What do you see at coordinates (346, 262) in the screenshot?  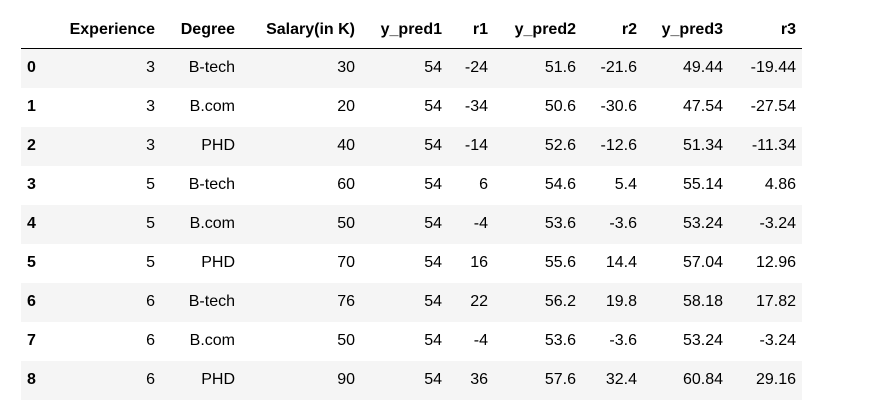 I see `cell-salary: 70` at bounding box center [346, 262].